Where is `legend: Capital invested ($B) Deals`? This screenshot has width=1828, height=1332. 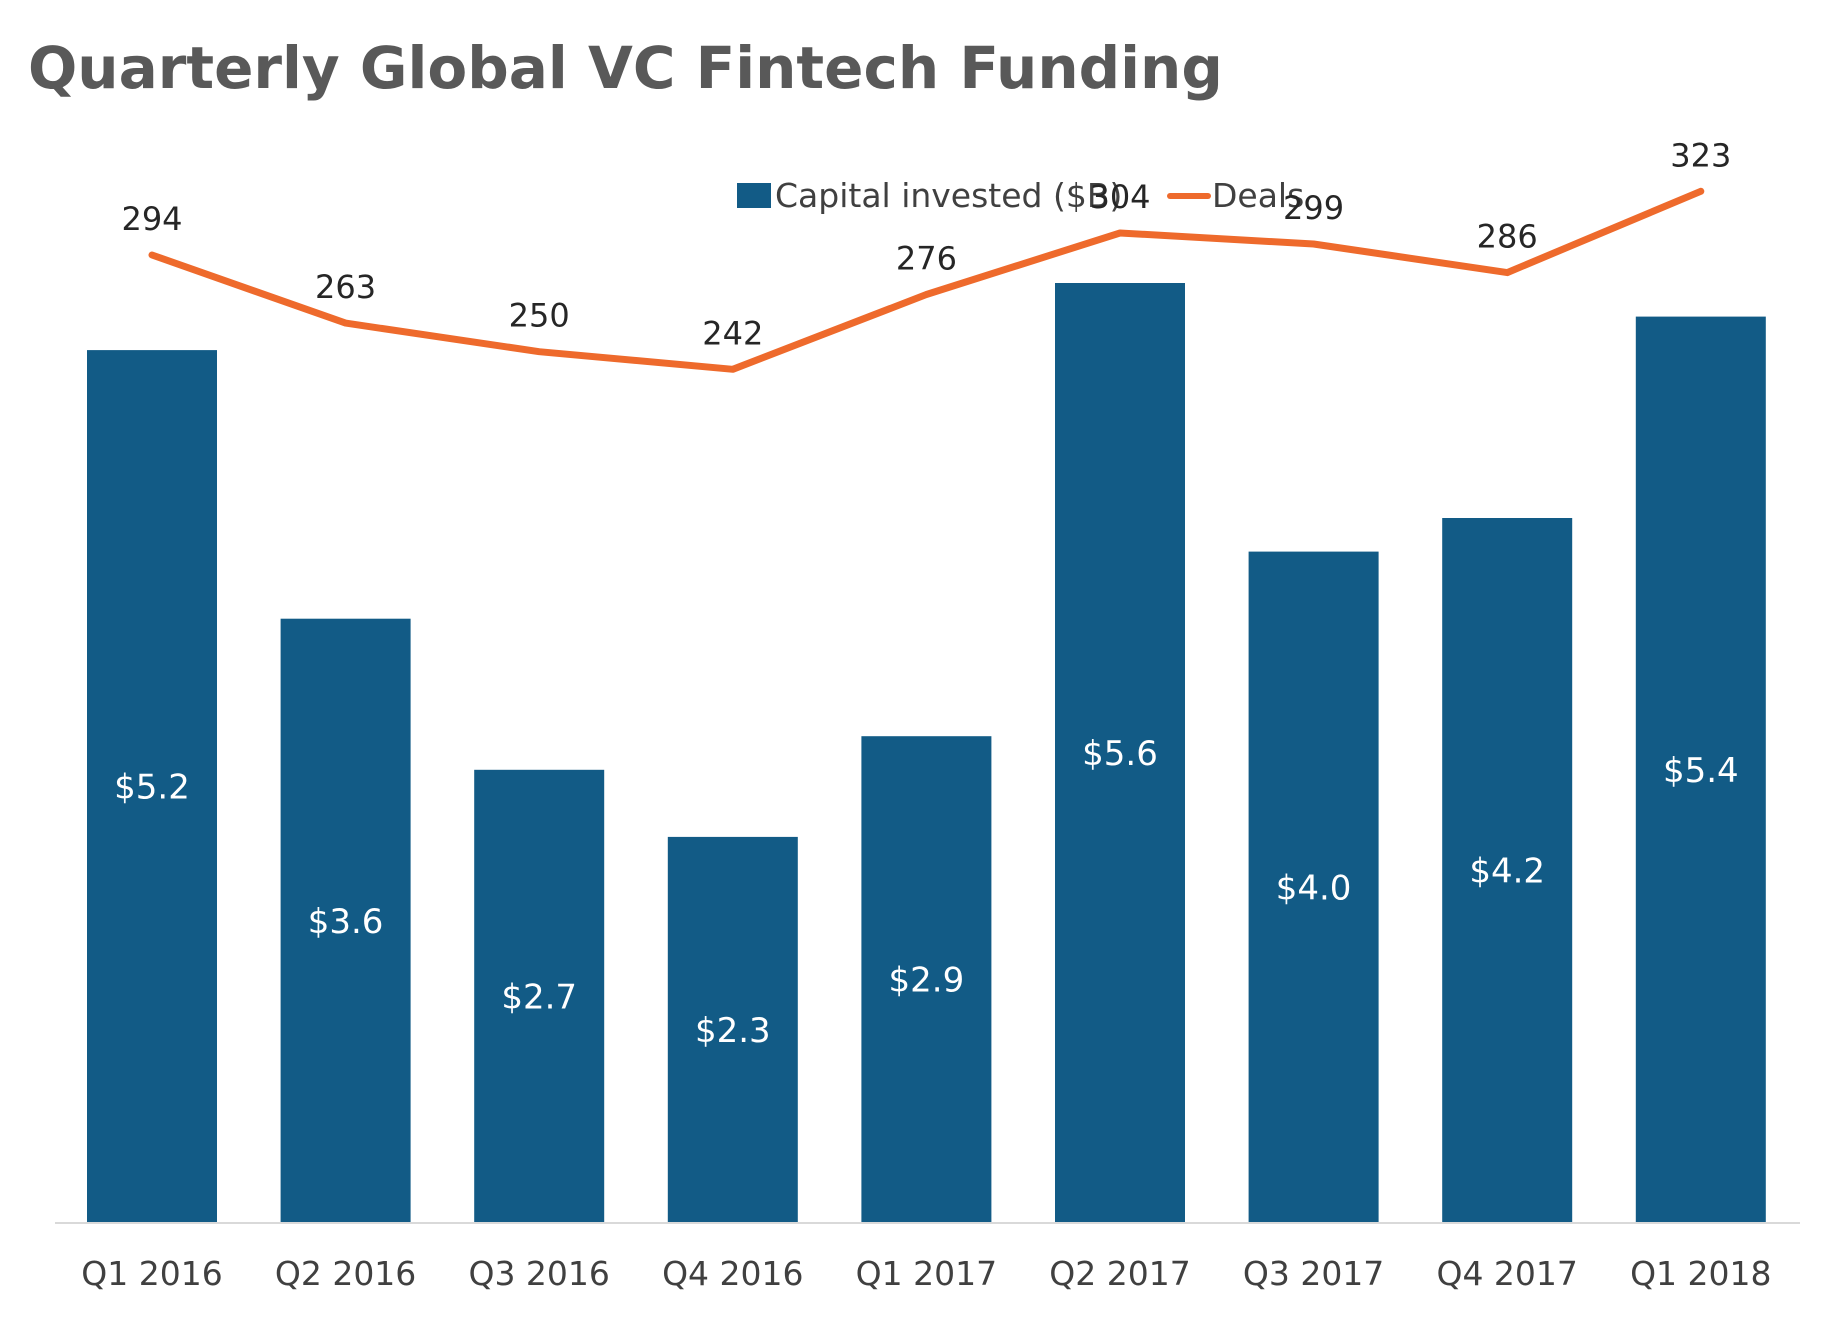
legend: Capital invested ($B) Deals is located at coordinates (1020, 195).